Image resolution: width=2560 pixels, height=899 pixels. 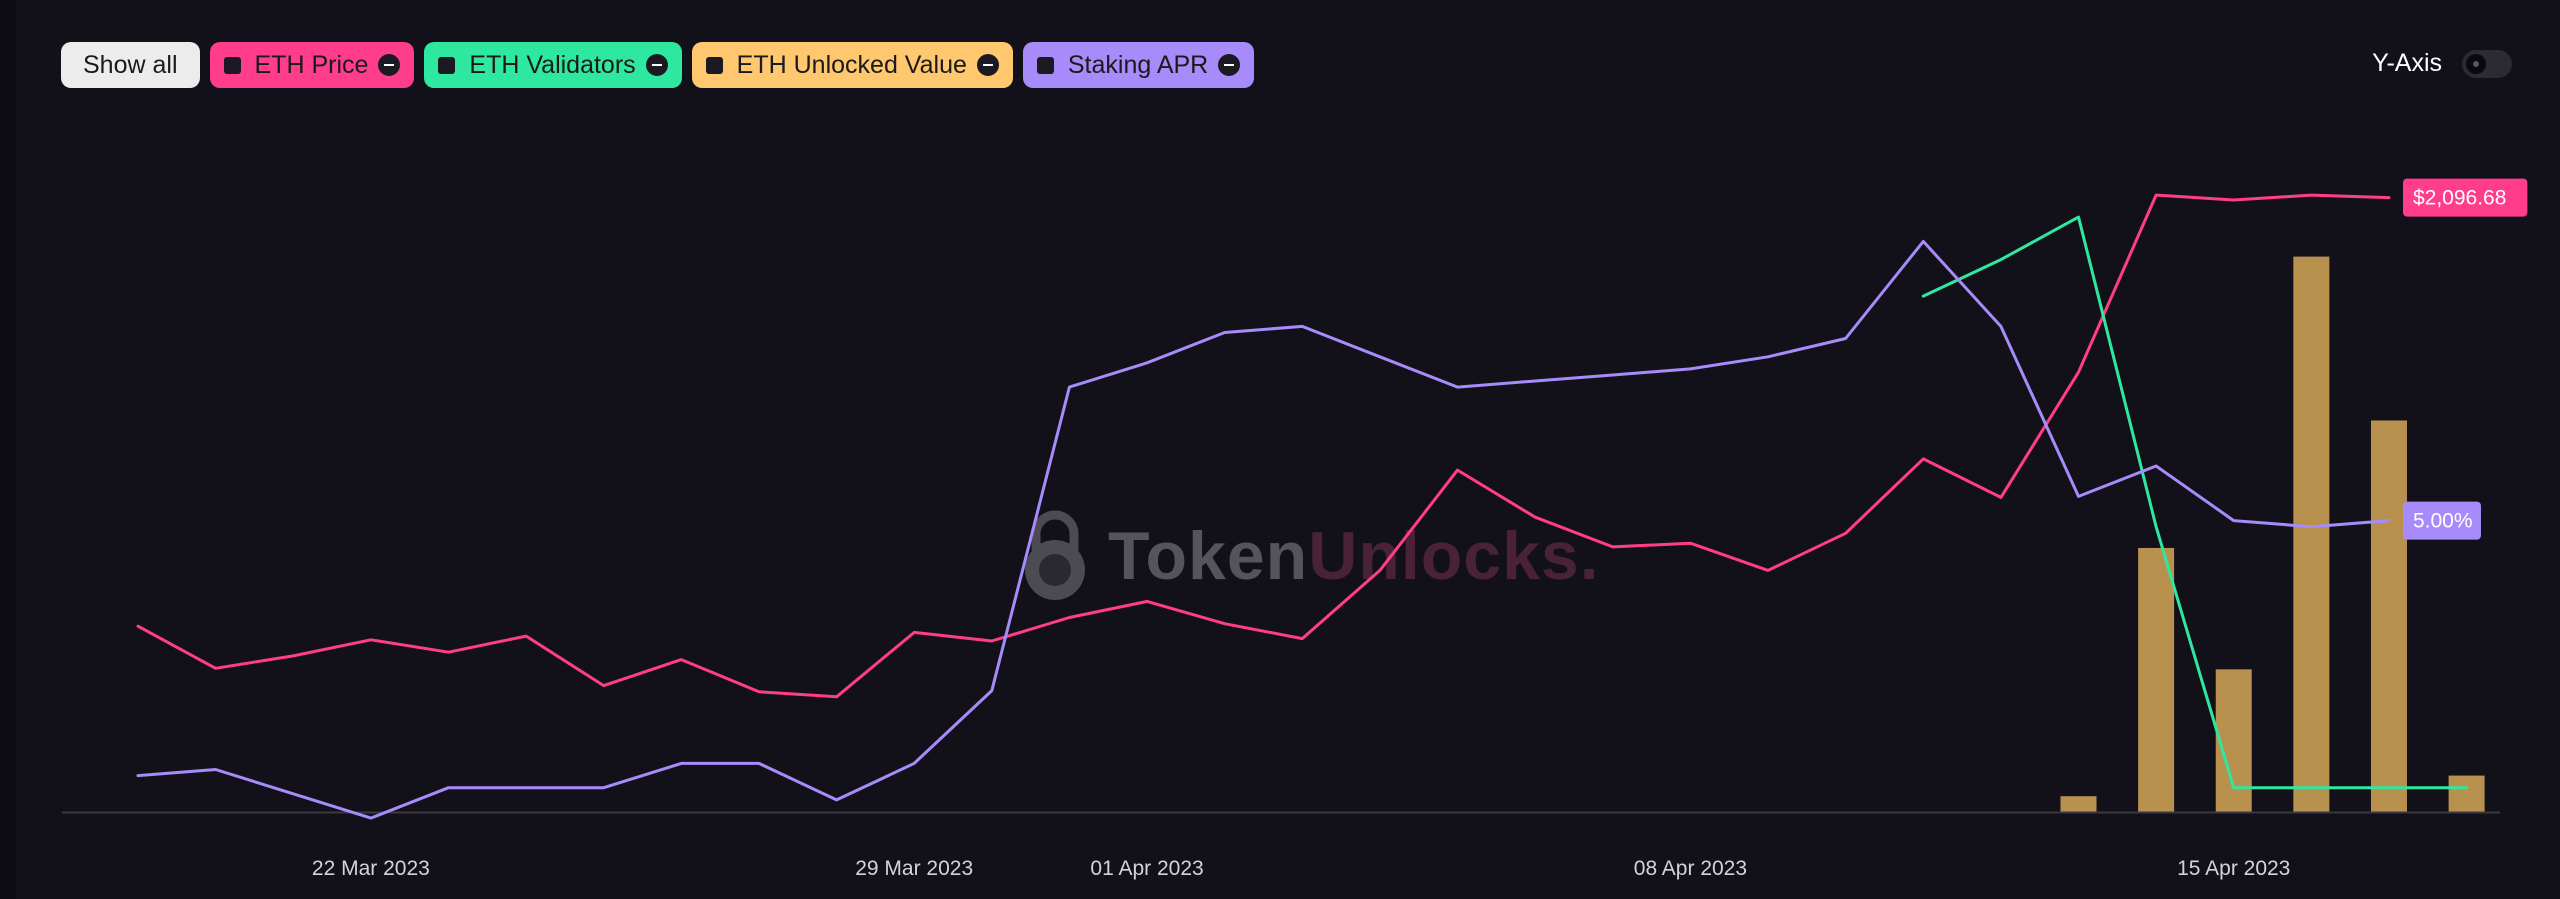 I want to click on legend-item-eth-unlocked-value: ETH Unlocked Value, so click(x=852, y=65).